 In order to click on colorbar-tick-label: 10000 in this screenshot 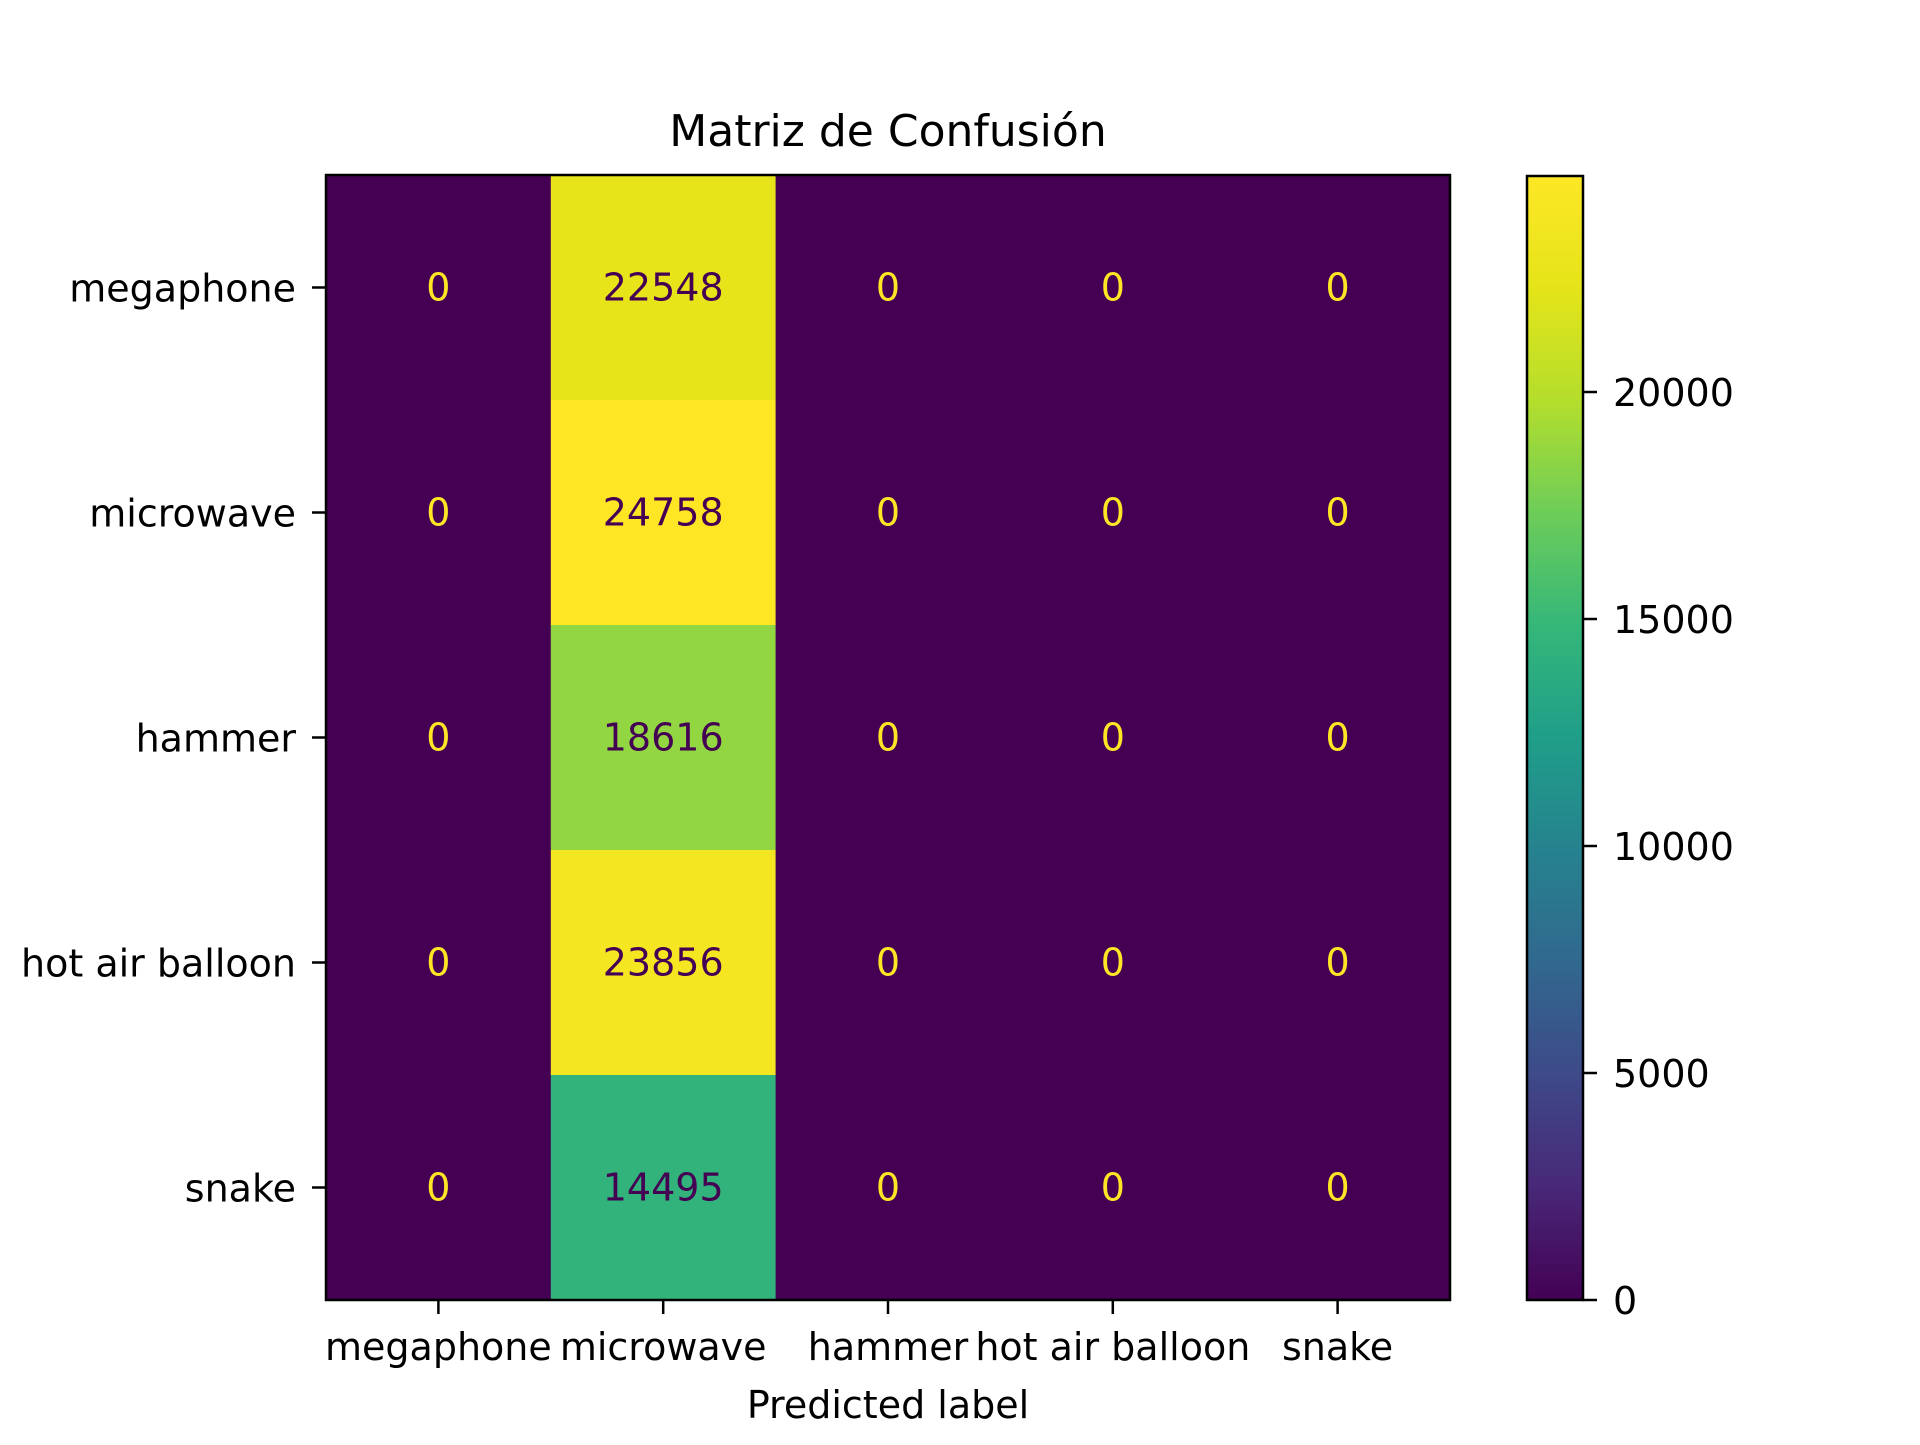, I will do `click(1673, 847)`.